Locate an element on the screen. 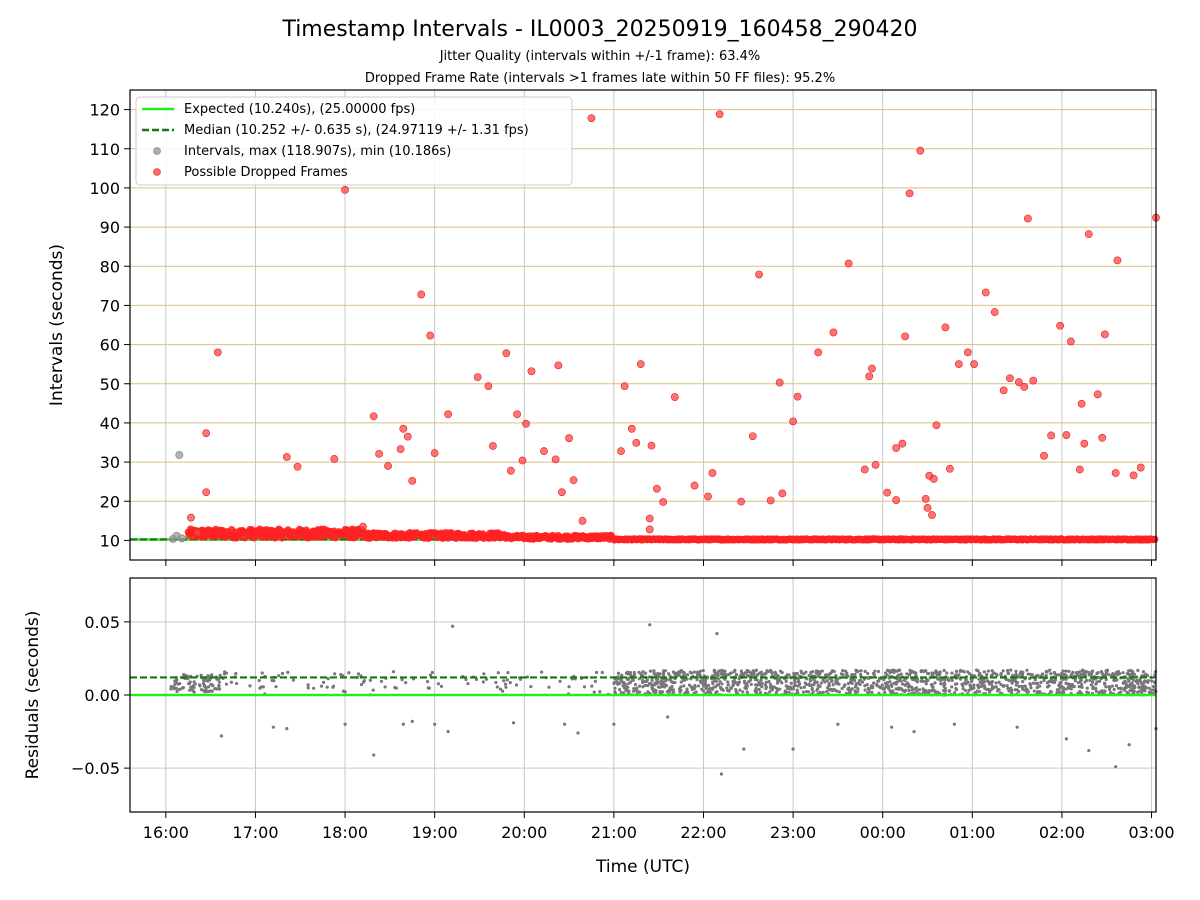 Image resolution: width=1200 pixels, height=900 pixels. x-tick-label: 22:00 is located at coordinates (703, 832).